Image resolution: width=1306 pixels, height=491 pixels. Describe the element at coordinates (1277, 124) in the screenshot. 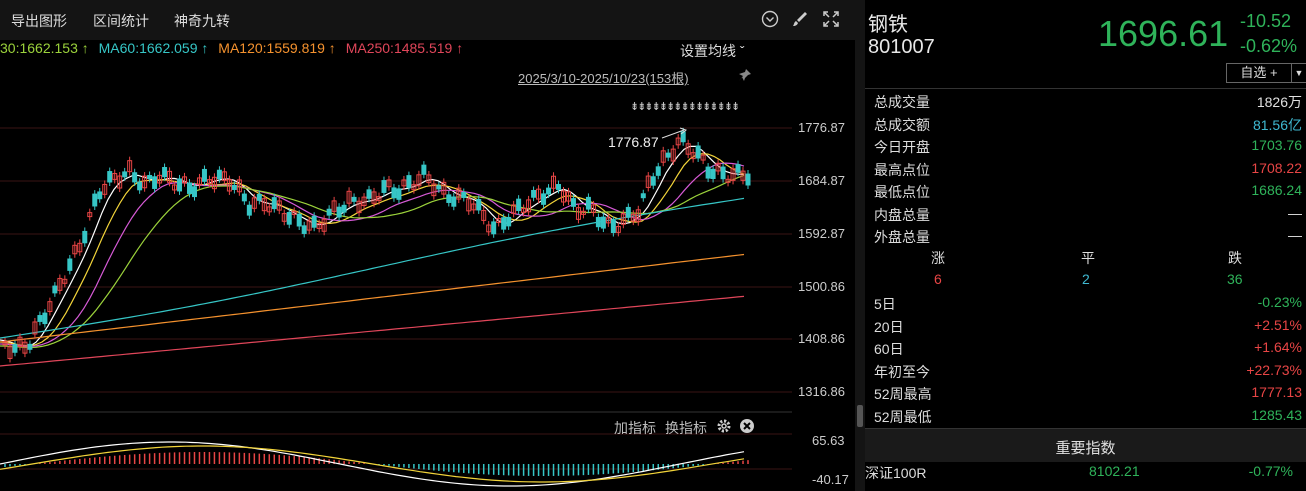

I see `stat-value: 81.56亿` at that location.